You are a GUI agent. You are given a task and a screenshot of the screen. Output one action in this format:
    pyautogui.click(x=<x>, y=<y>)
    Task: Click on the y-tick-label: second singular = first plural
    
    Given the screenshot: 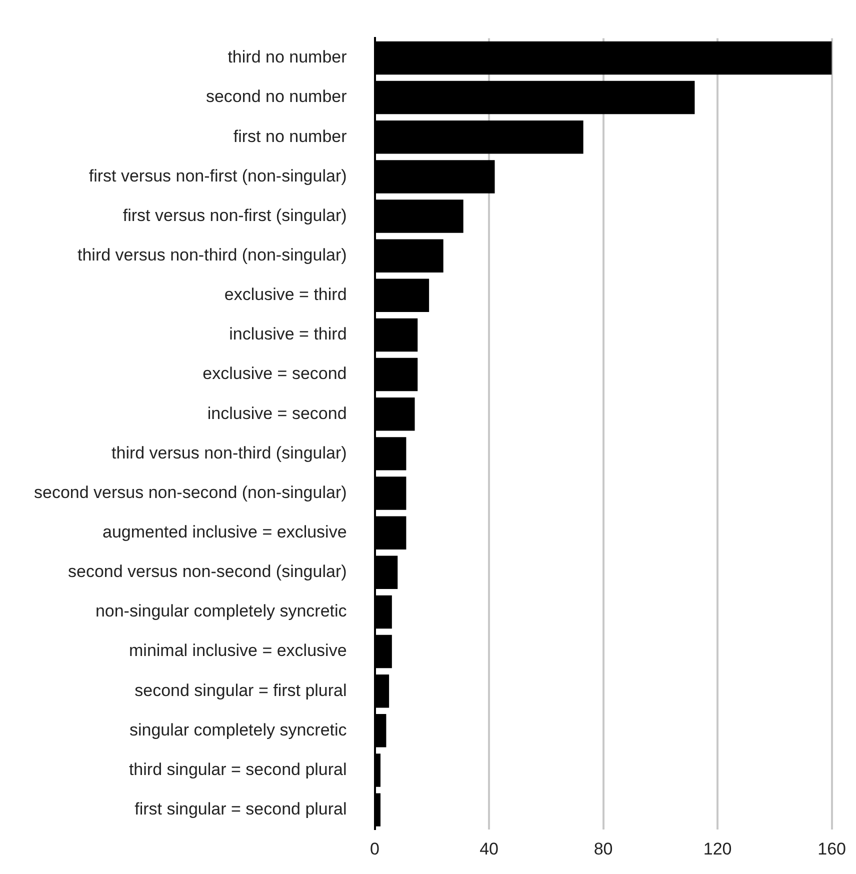 What is the action you would take?
    pyautogui.click(x=240, y=690)
    